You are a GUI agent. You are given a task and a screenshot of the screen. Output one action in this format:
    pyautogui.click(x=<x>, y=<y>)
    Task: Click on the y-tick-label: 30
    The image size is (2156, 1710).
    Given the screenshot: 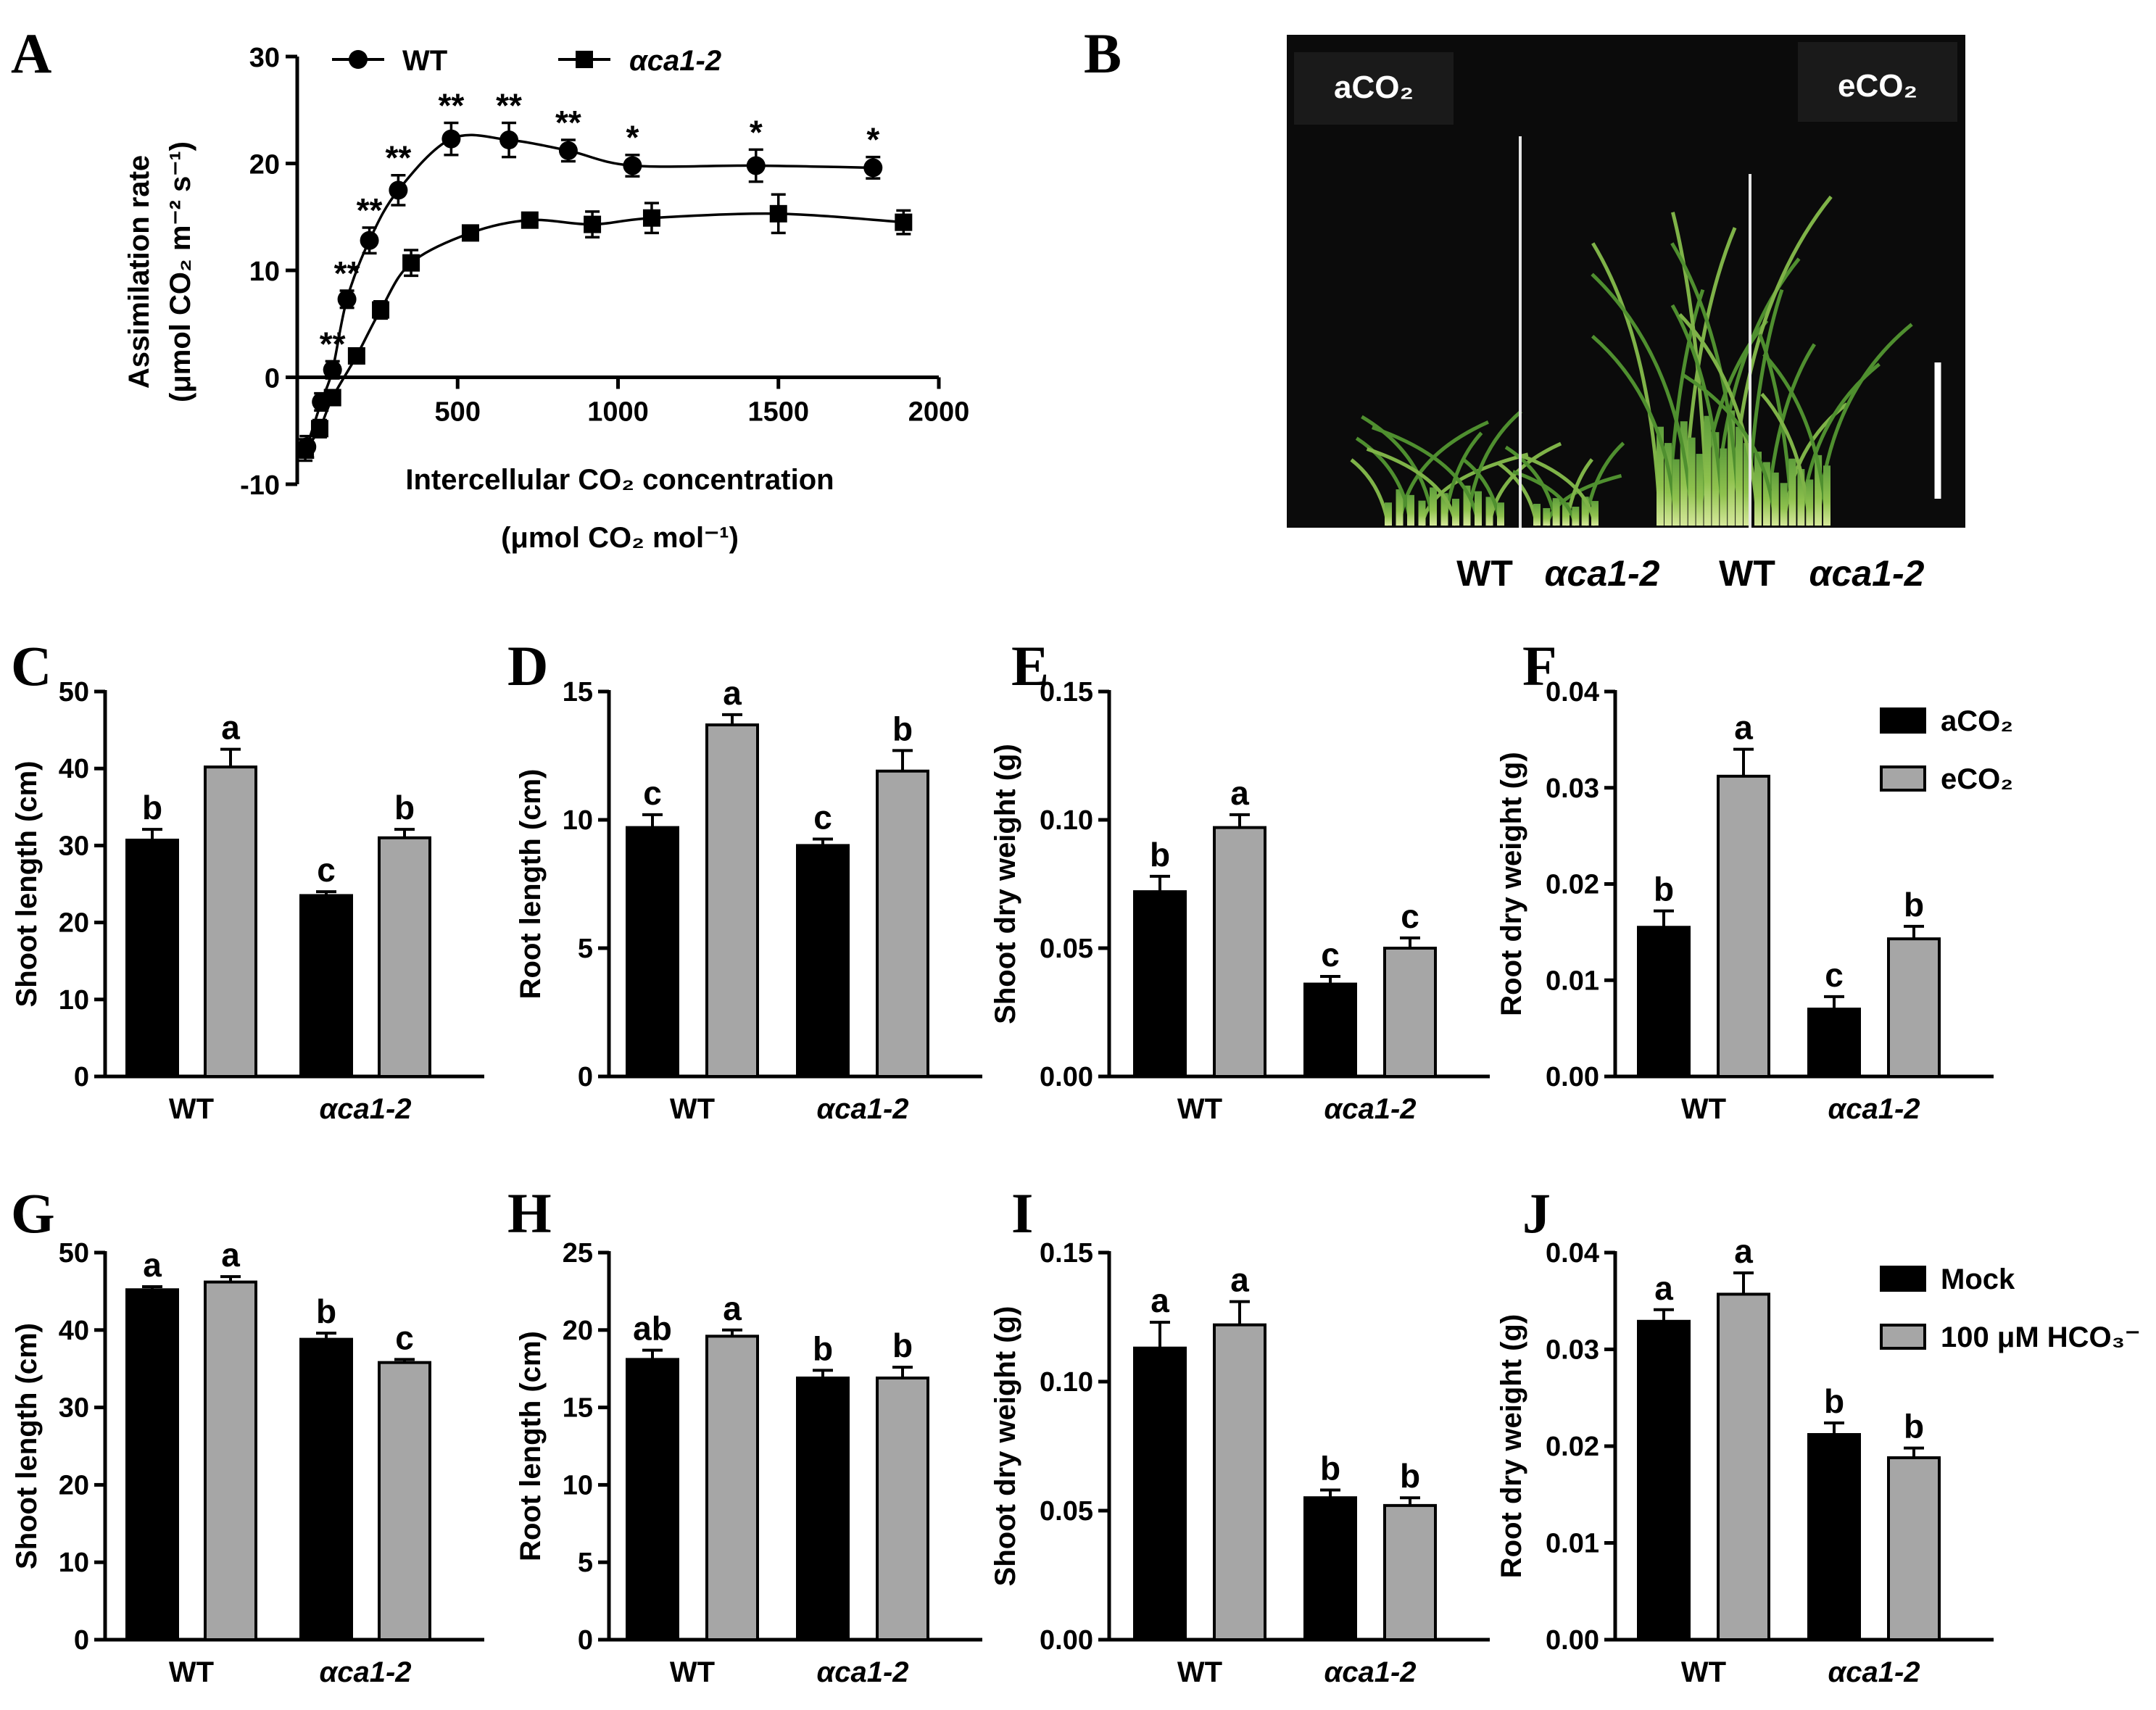 What is the action you would take?
    pyautogui.click(x=264, y=58)
    